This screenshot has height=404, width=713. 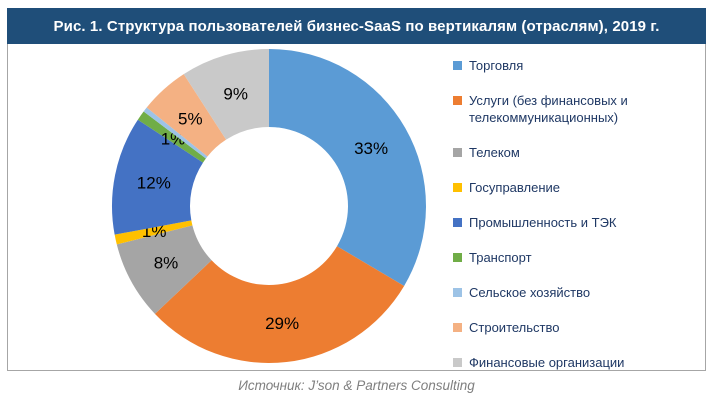 I want to click on legend-item-3: Госуправление, so click(x=574, y=187).